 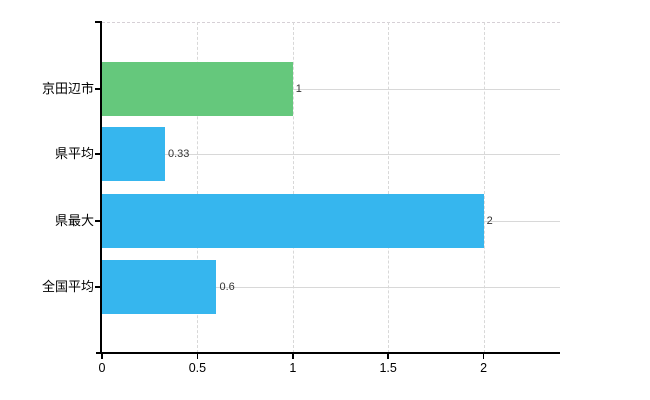 What do you see at coordinates (102, 368) in the screenshot?
I see `x-tick-label: 0` at bounding box center [102, 368].